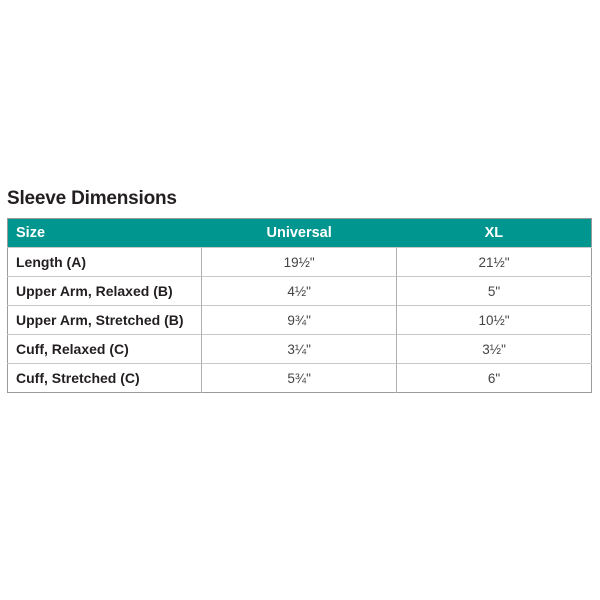 The height and width of the screenshot is (600, 600). I want to click on column-header-xl: XL, so click(494, 233).